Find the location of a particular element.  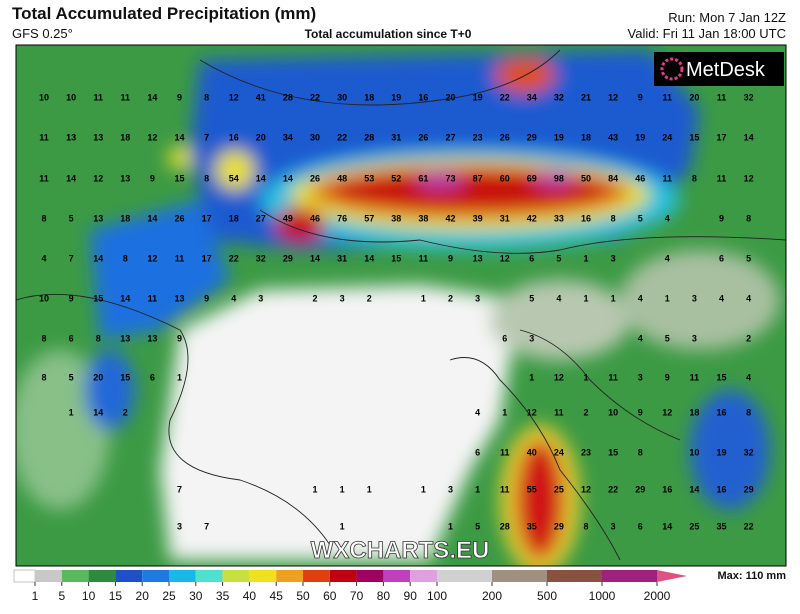

colorbar-label: 30 is located at coordinates (196, 596).